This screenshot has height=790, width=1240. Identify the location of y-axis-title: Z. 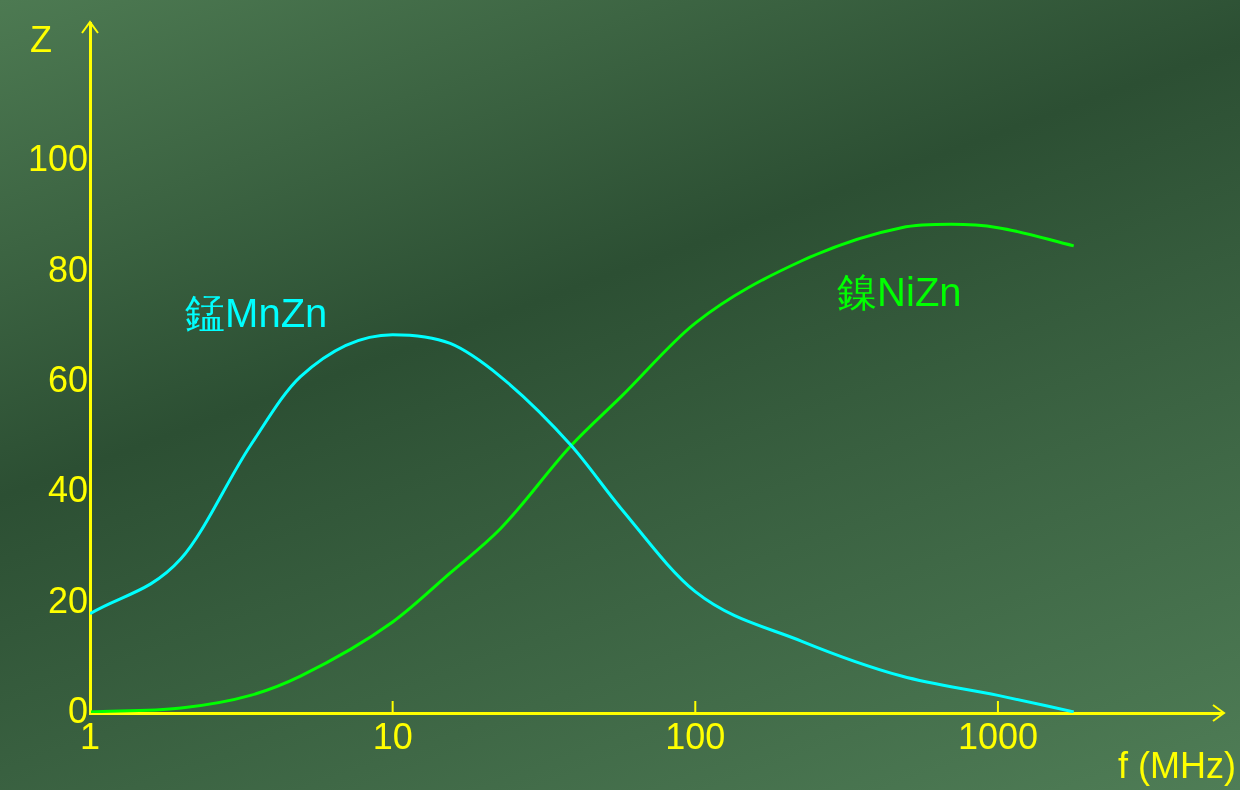
(41, 39).